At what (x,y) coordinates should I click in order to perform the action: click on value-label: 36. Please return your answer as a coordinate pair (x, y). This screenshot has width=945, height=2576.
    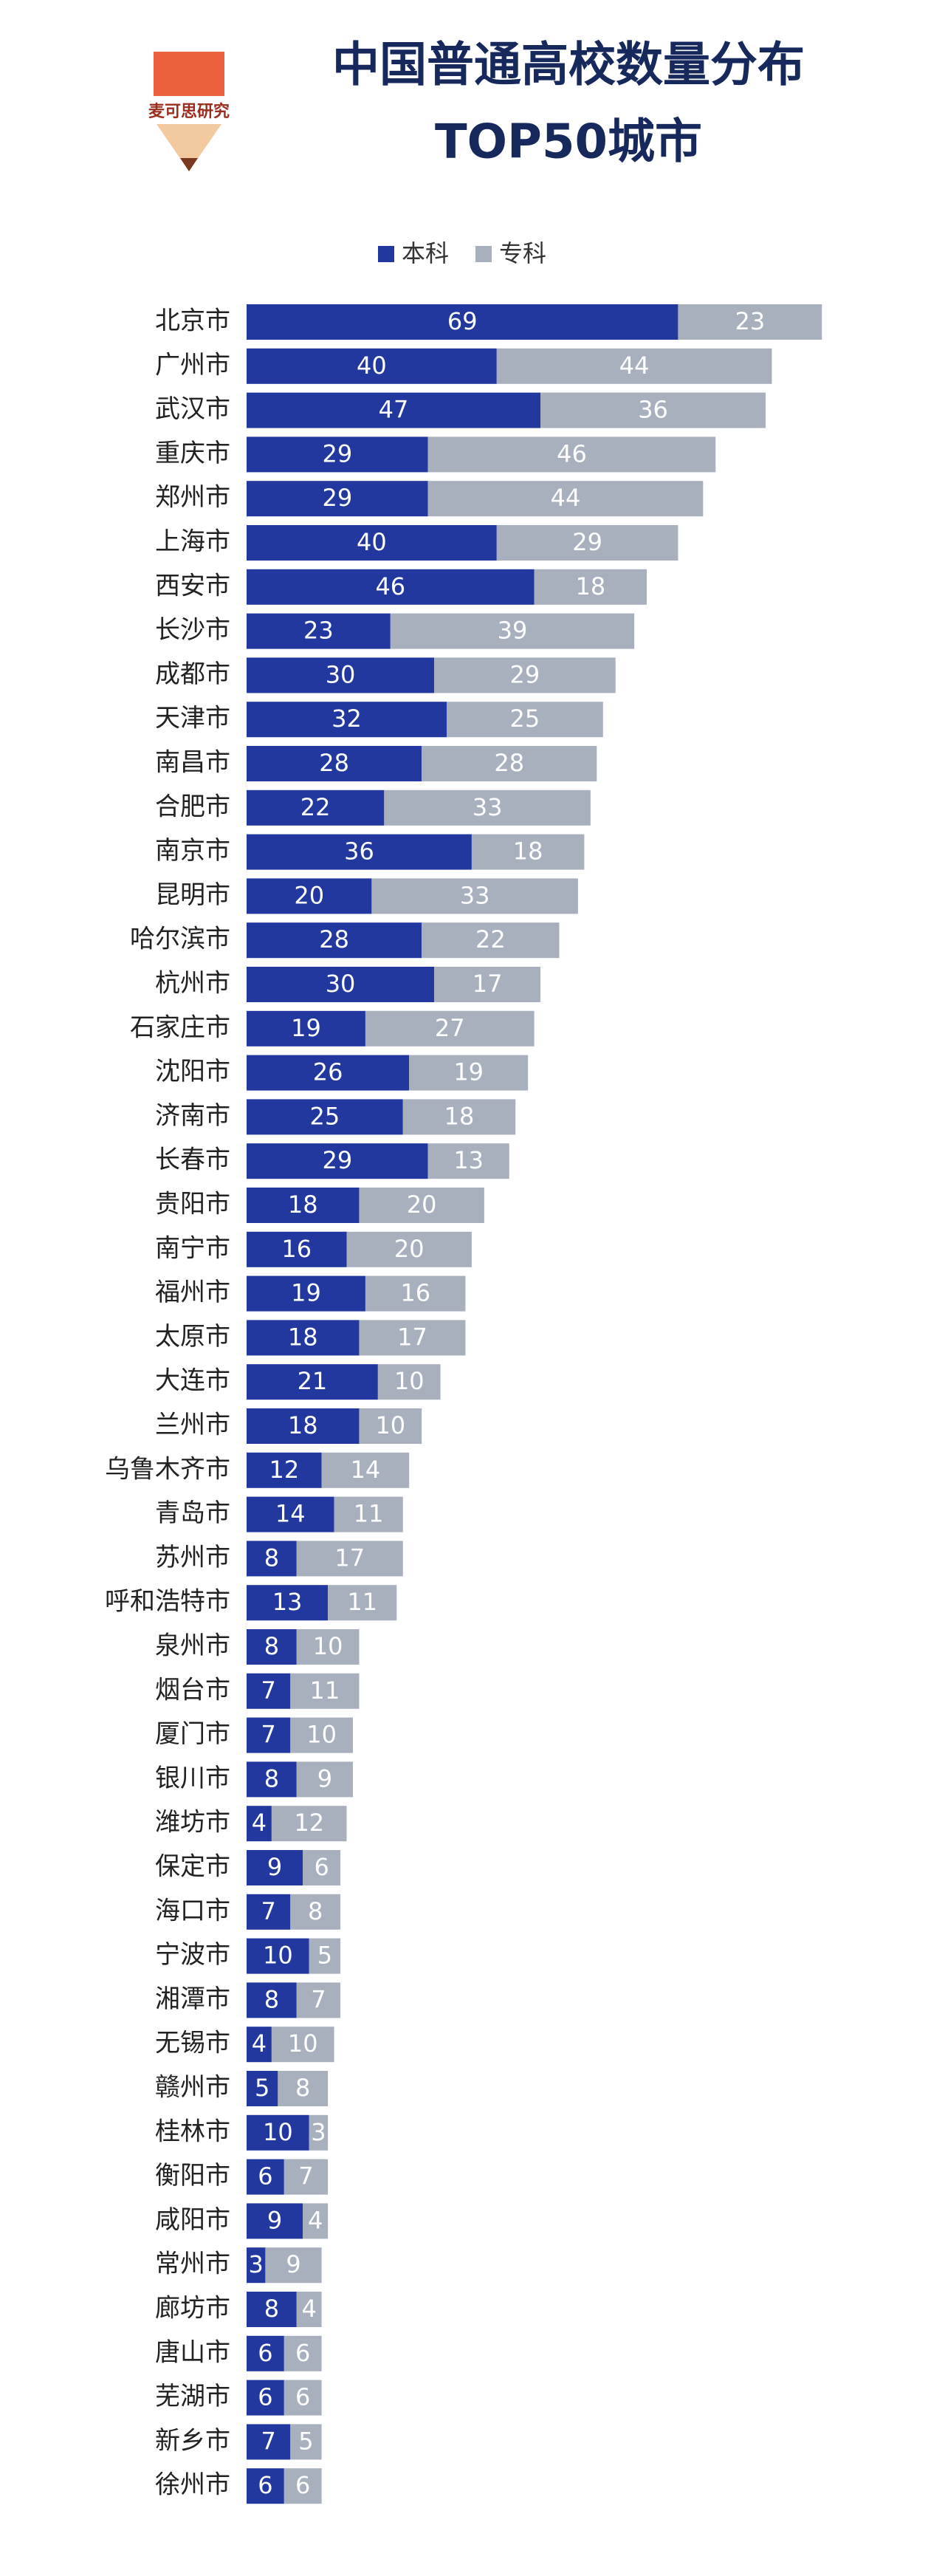
    Looking at the image, I should click on (359, 851).